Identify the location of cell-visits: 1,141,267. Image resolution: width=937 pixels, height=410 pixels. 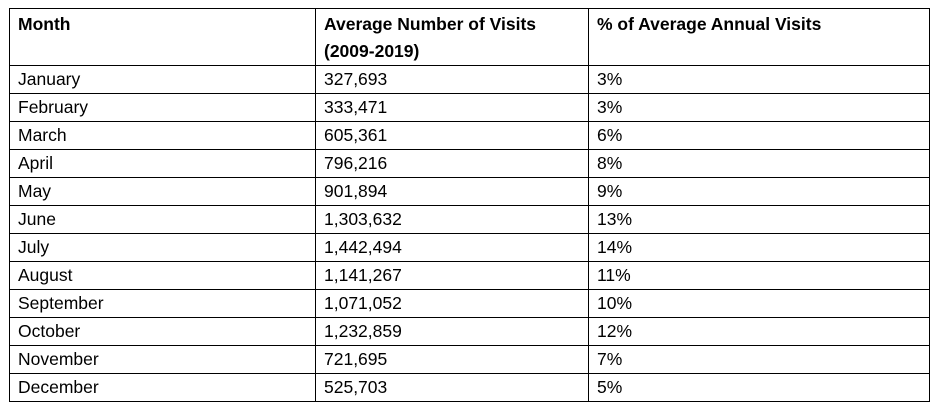
(452, 275).